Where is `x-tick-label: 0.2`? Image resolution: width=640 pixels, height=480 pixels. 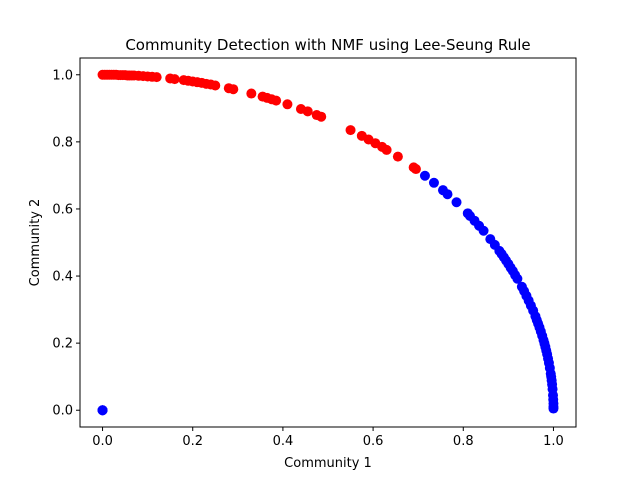 x-tick-label: 0.2 is located at coordinates (192, 441).